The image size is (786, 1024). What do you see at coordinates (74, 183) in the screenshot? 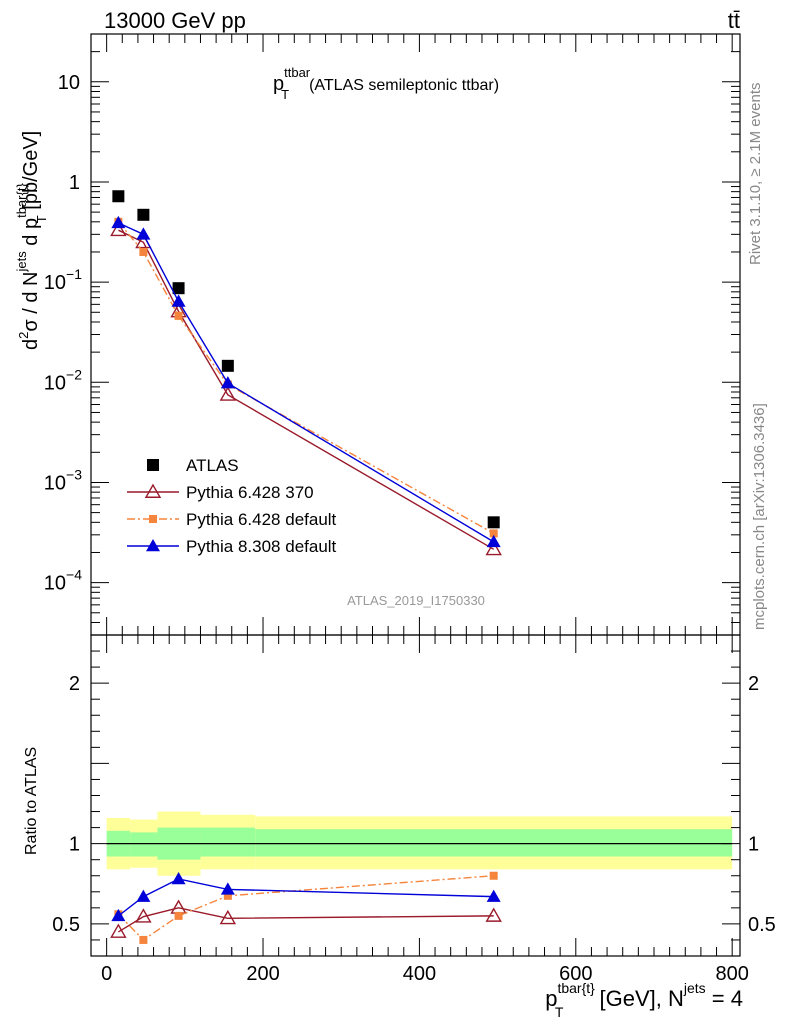
I see `y-tick-label: 1` at bounding box center [74, 183].